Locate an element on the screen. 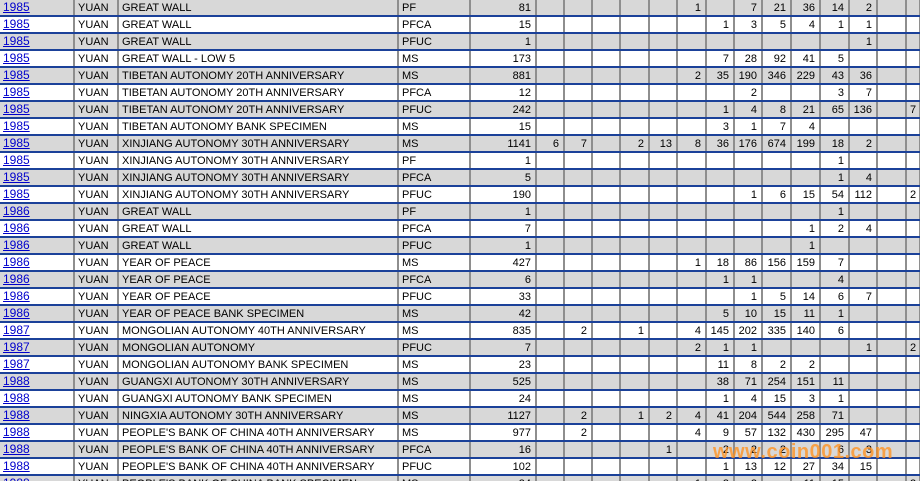  grade-count-cell: 6 is located at coordinates (835, 450).